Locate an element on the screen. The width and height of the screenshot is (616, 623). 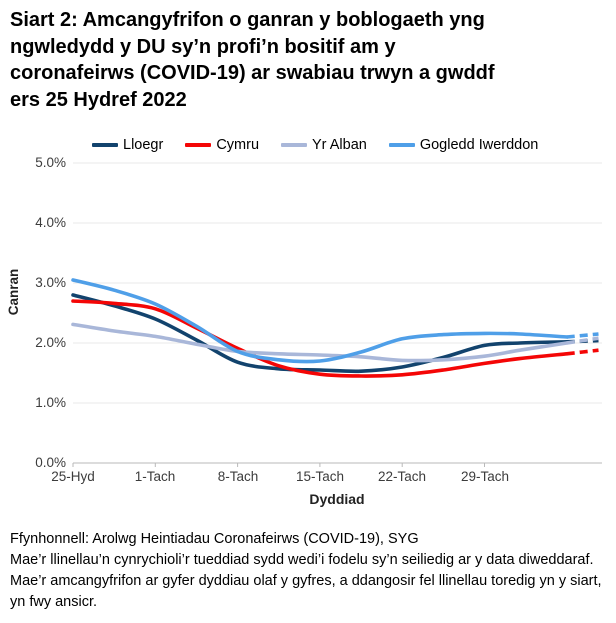
series-line-gogledd-iwerddon is located at coordinates (320, 321).